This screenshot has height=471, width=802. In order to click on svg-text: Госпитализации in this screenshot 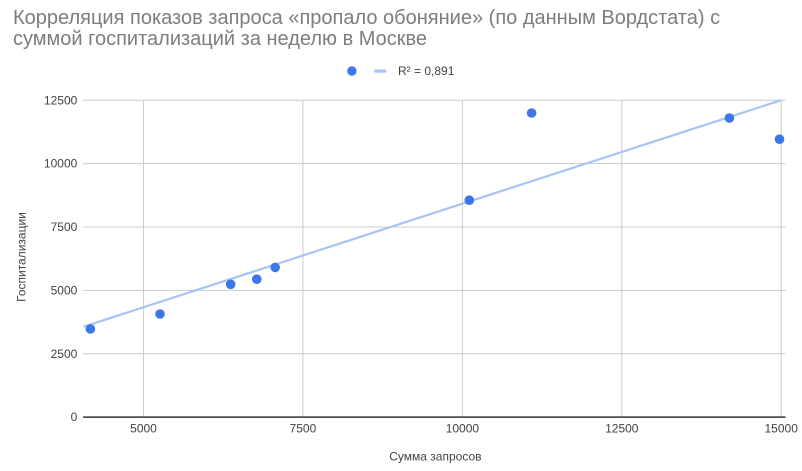, I will do `click(22, 257)`.